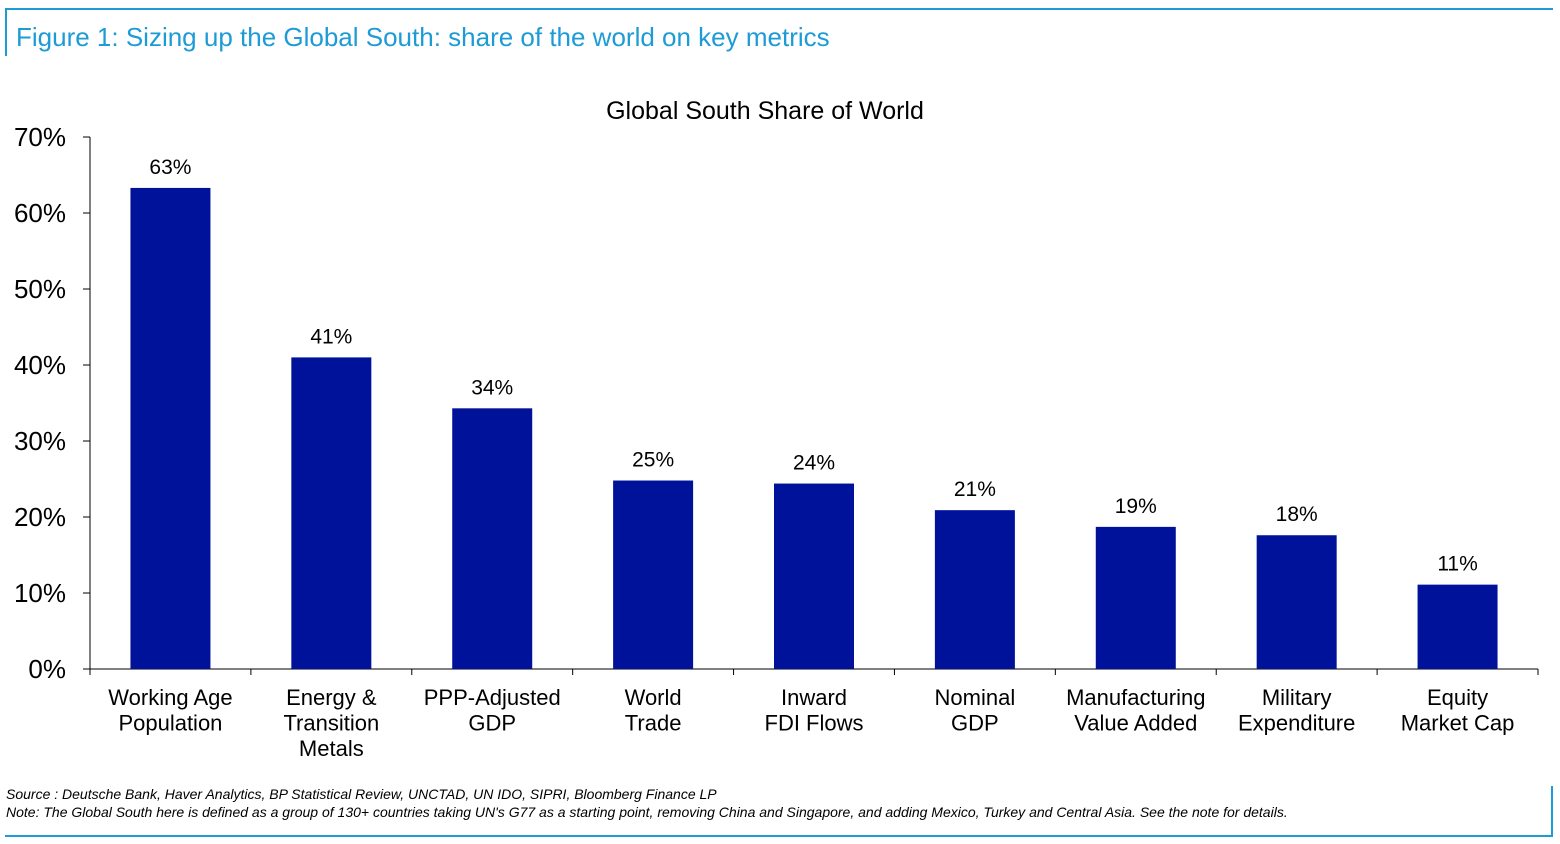 The width and height of the screenshot is (1560, 844). I want to click on x-category-label-line: FDI Flows, so click(814, 723).